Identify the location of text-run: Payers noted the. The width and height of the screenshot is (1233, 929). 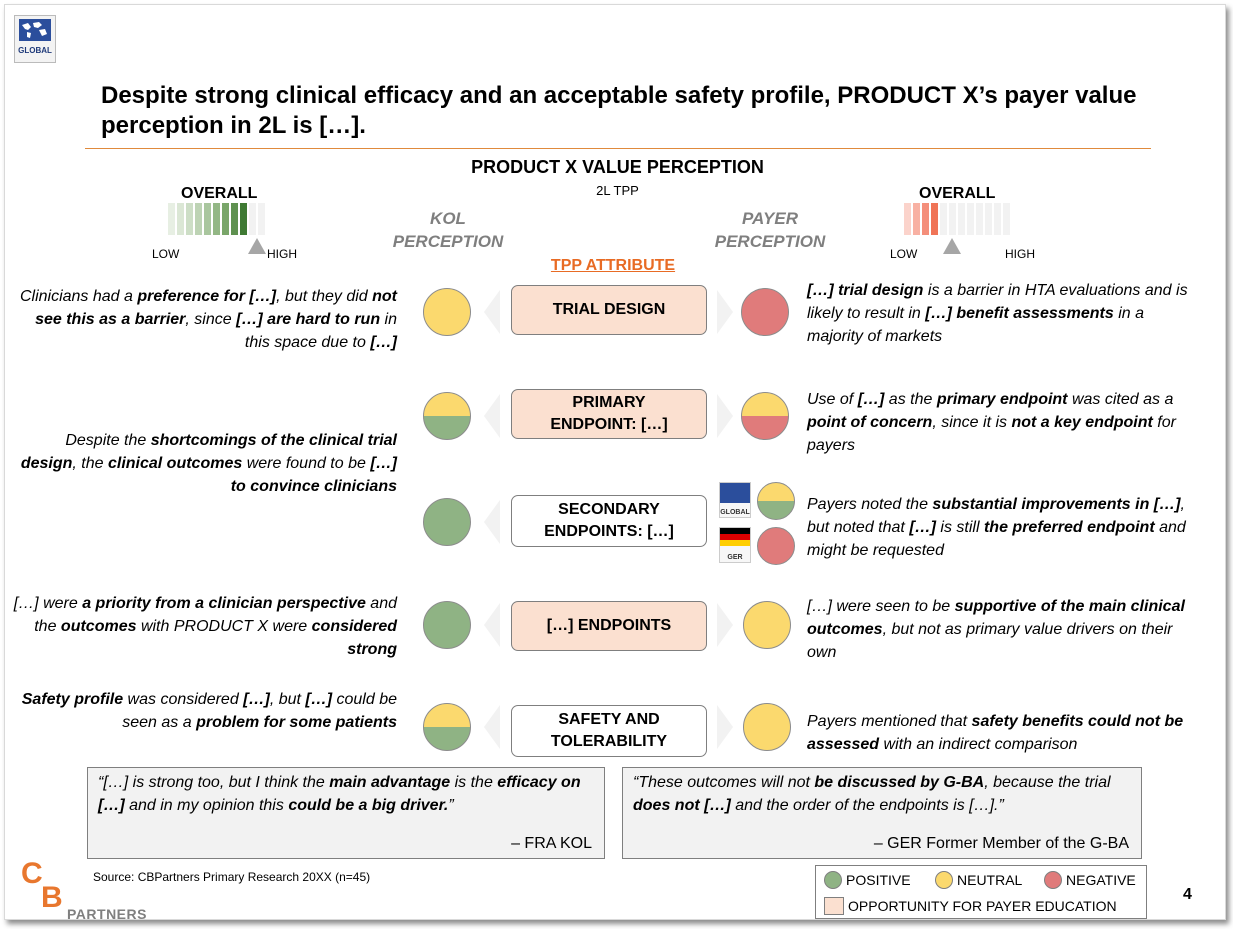
(870, 504).